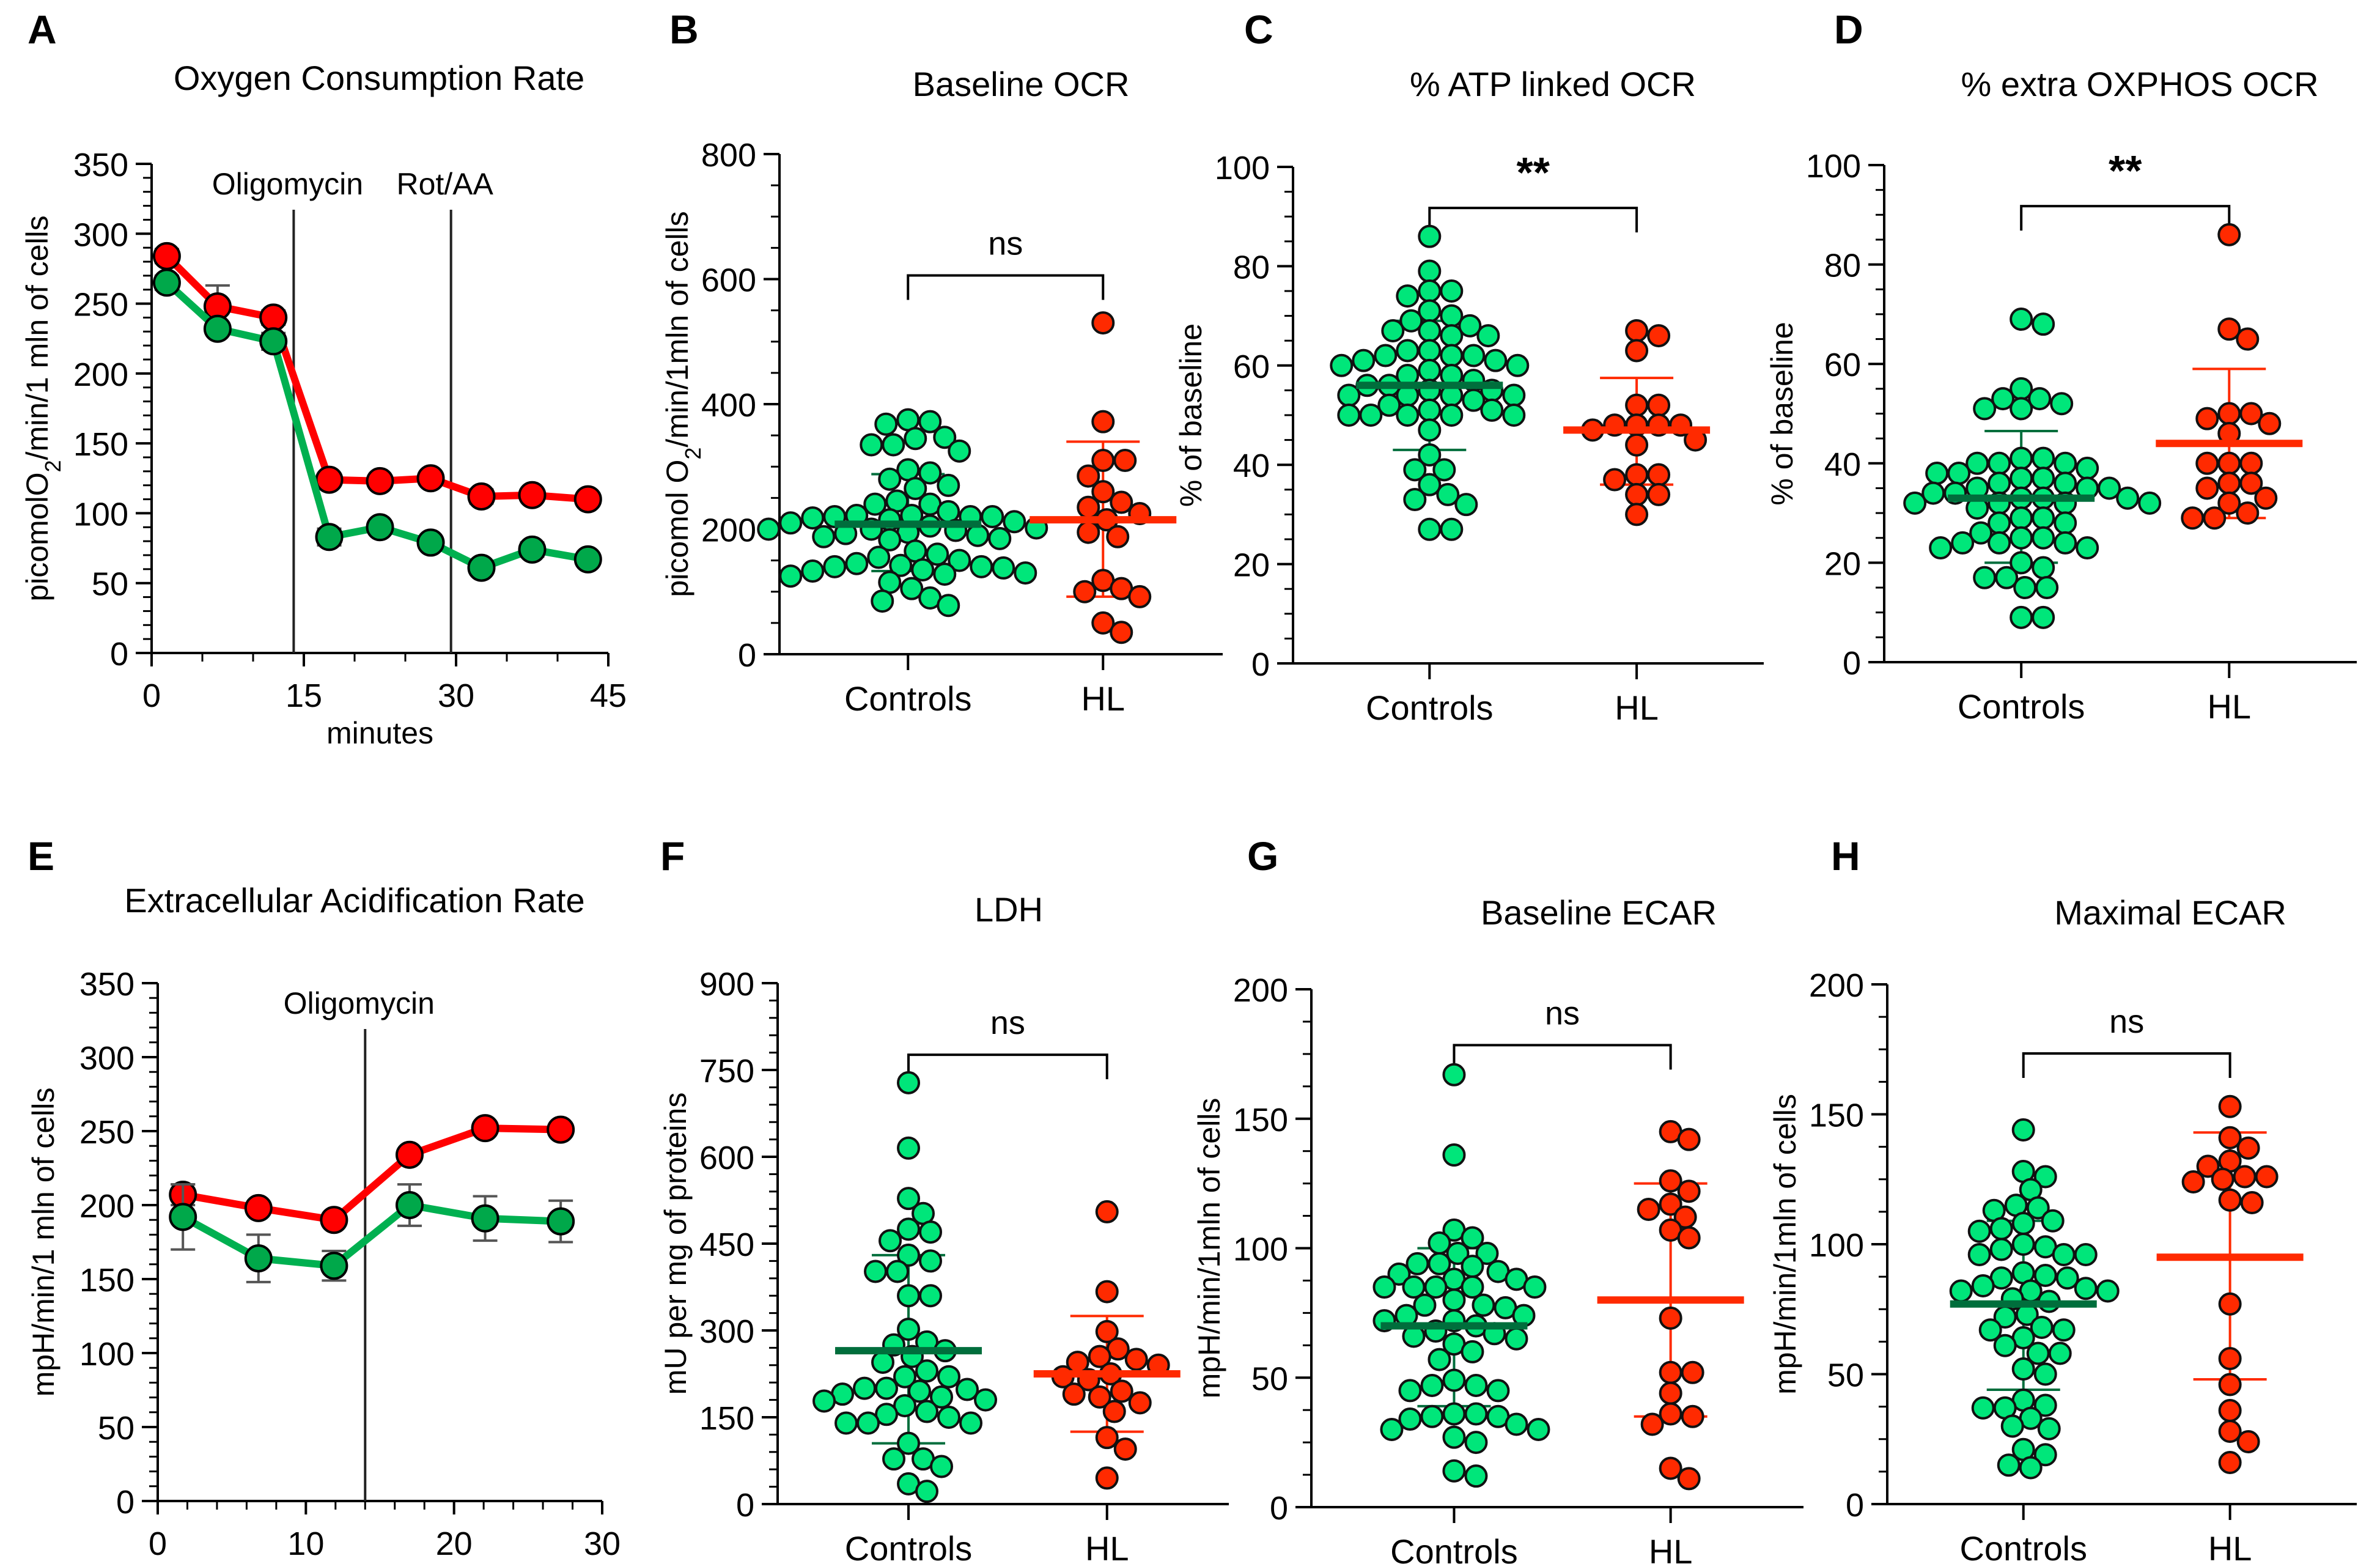  Describe the element at coordinates (683, 404) in the screenshot. I see `y-axis-label: picomol O2/min/1mln of cells` at that location.